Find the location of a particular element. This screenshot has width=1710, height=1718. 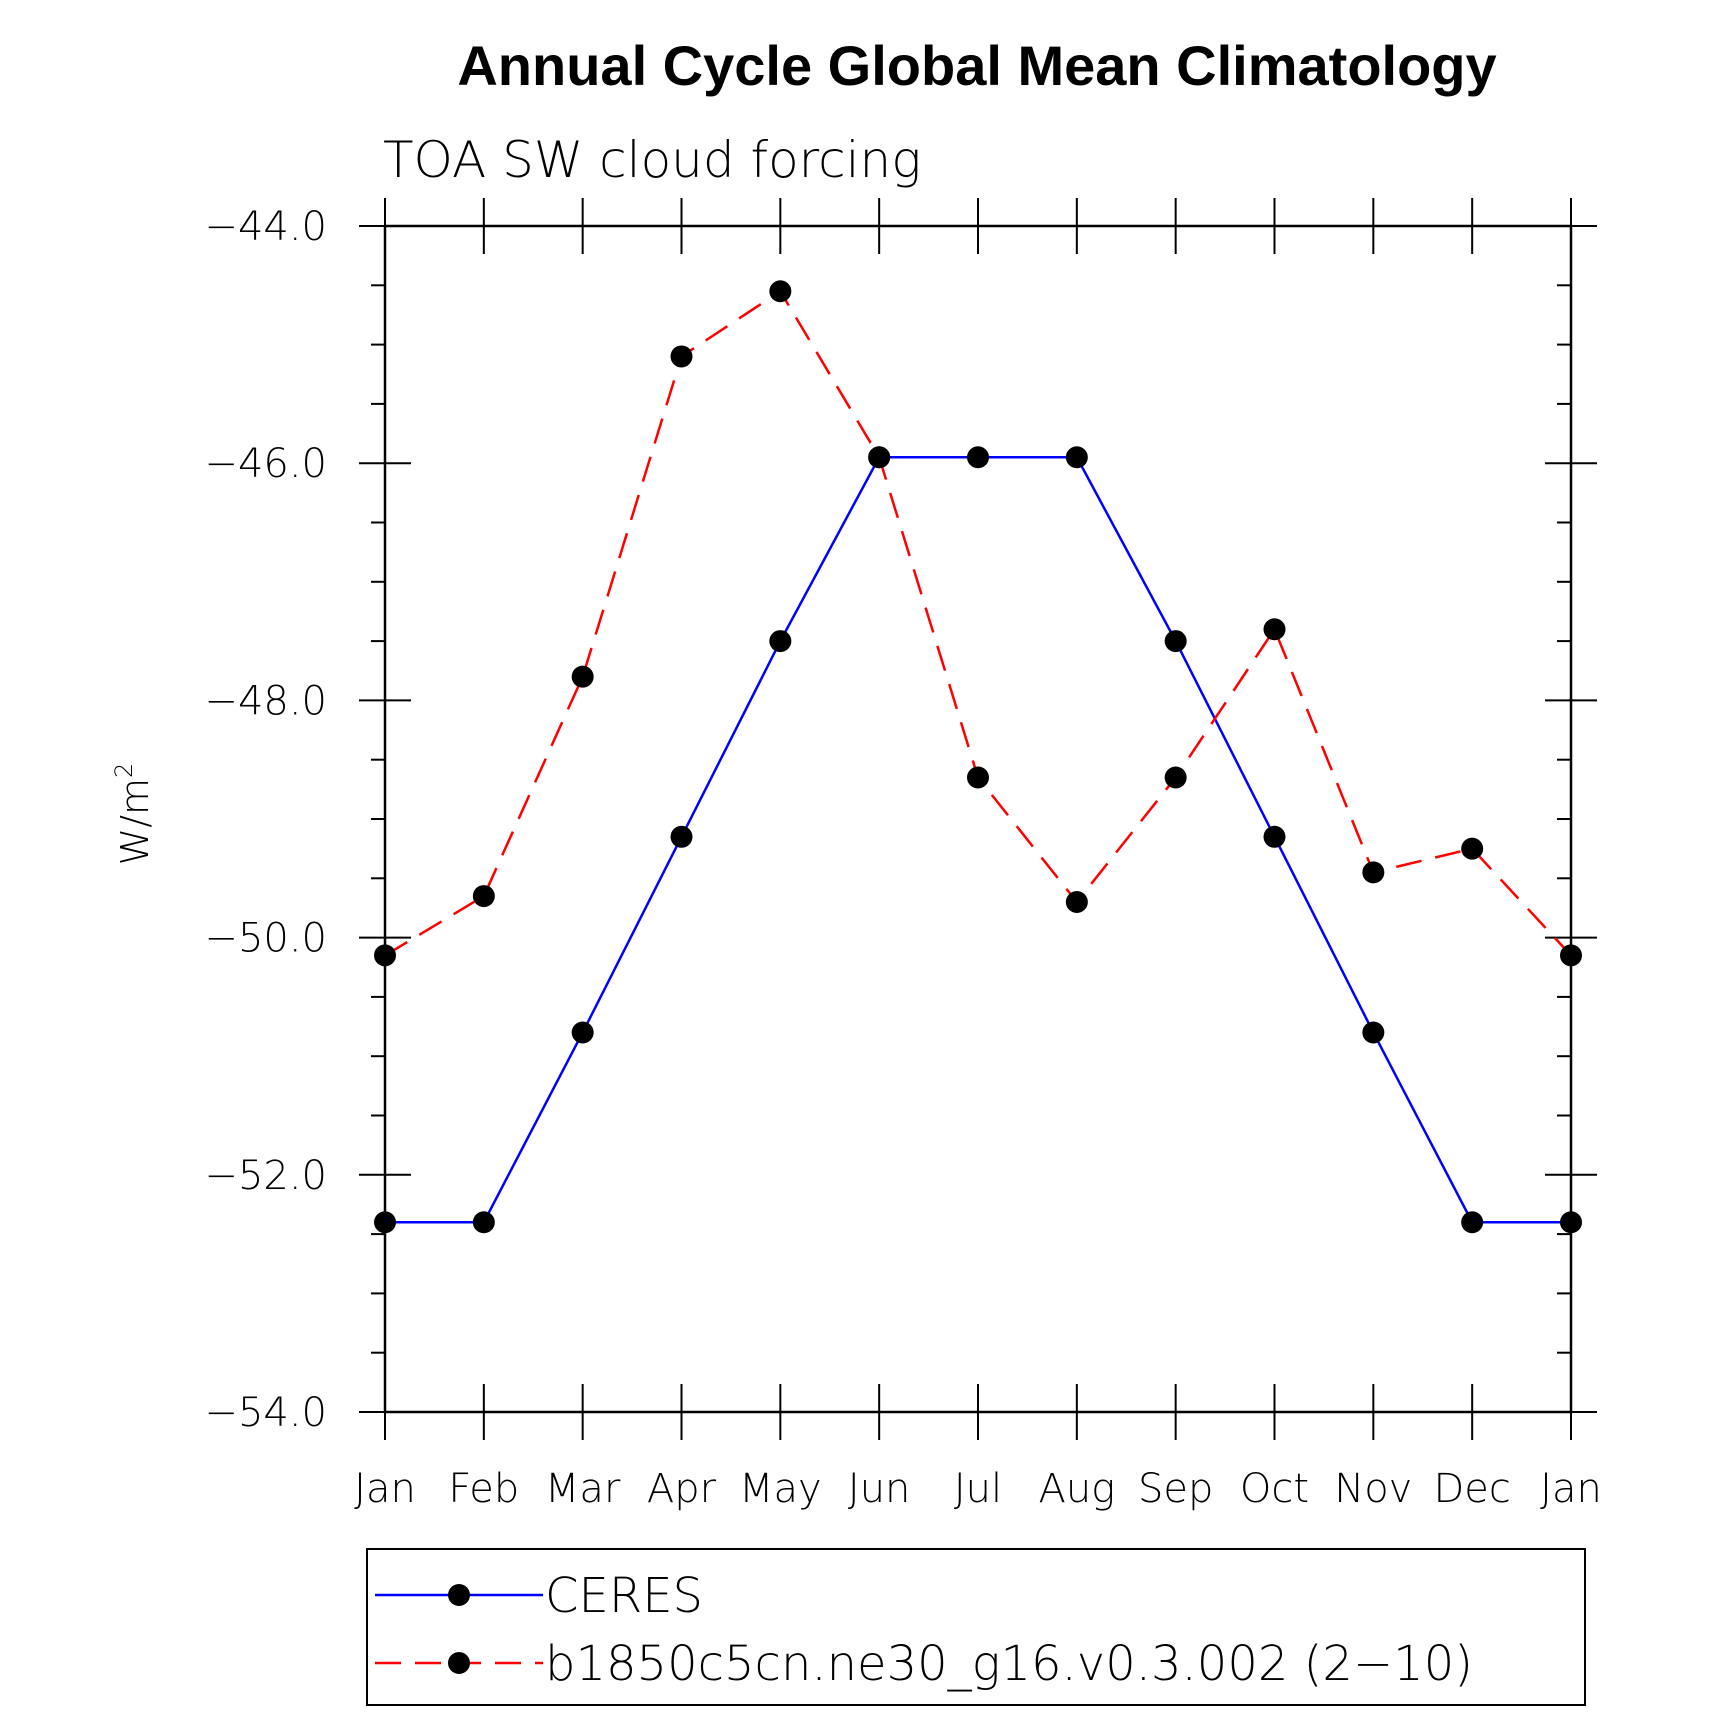

svg-text: W/m2 is located at coordinates (133, 814).